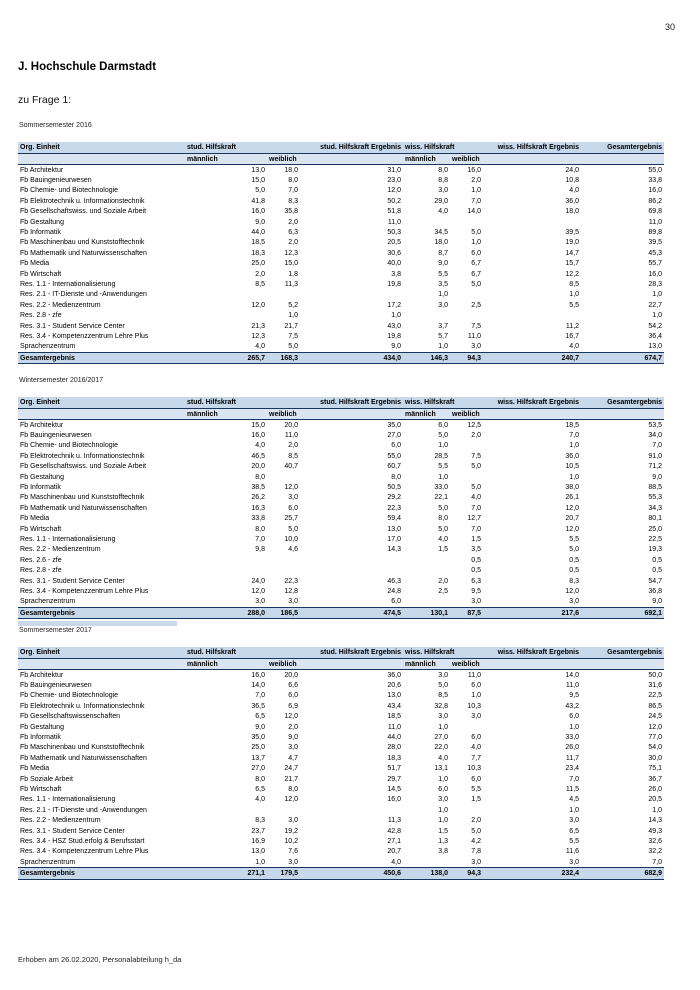 This screenshot has height=990, width=700. What do you see at coordinates (56, 181) in the screenshot?
I see `org-einheit-cell: Fb Bauingenieurwesen` at bounding box center [56, 181].